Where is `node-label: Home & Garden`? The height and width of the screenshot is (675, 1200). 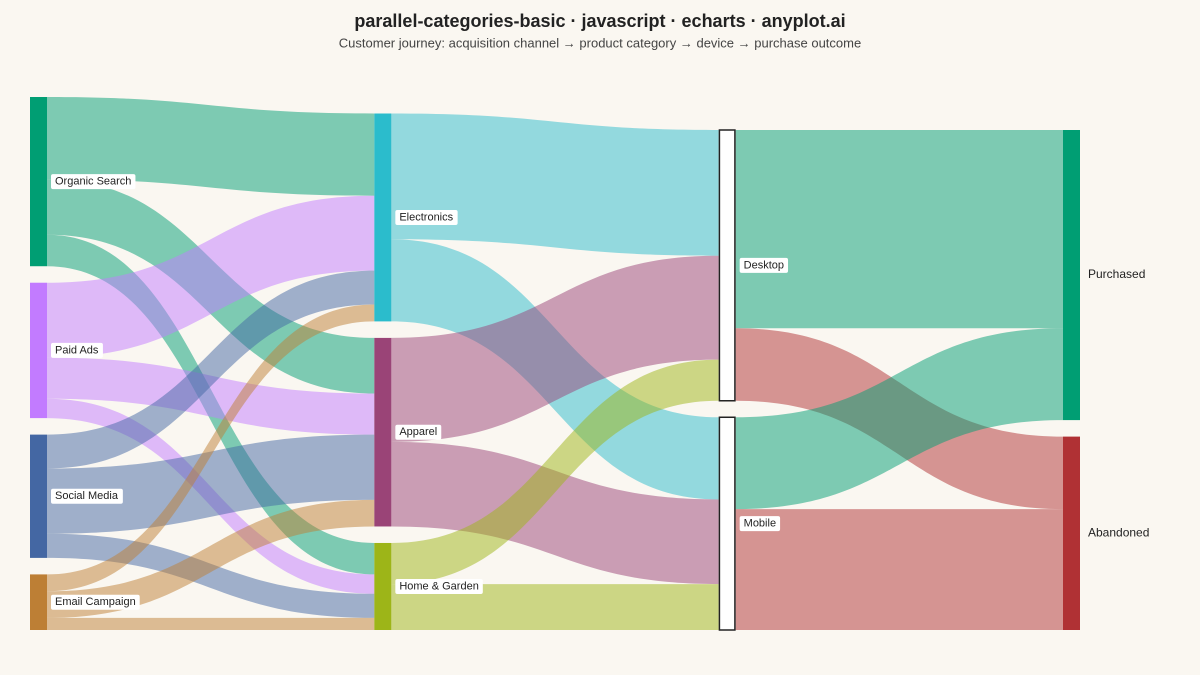 node-label: Home & Garden is located at coordinates (438, 586).